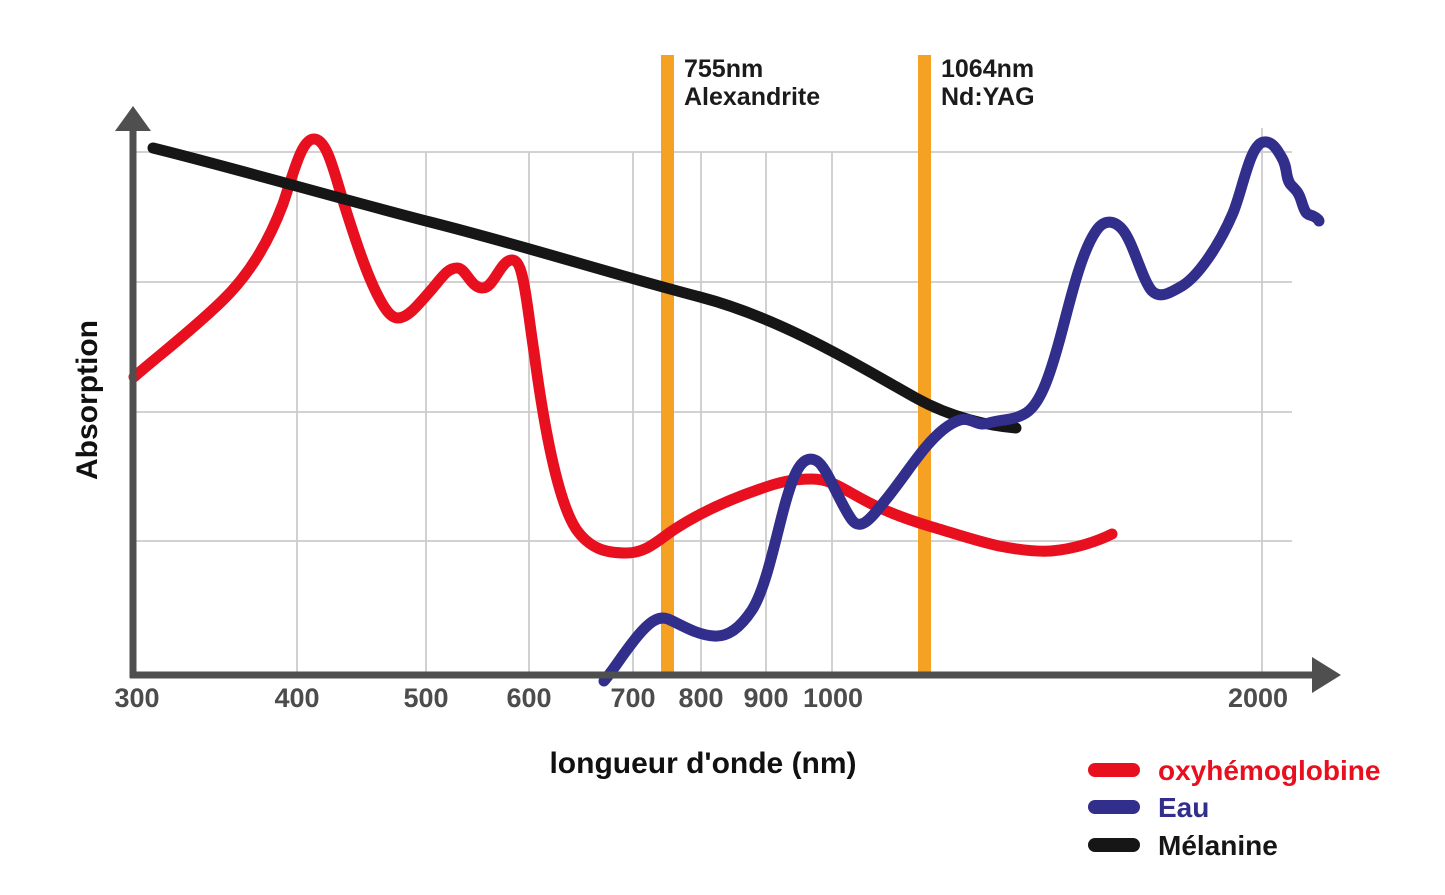 The width and height of the screenshot is (1445, 895). What do you see at coordinates (667, 363) in the screenshot?
I see `laser-bar-alexandrite` at bounding box center [667, 363].